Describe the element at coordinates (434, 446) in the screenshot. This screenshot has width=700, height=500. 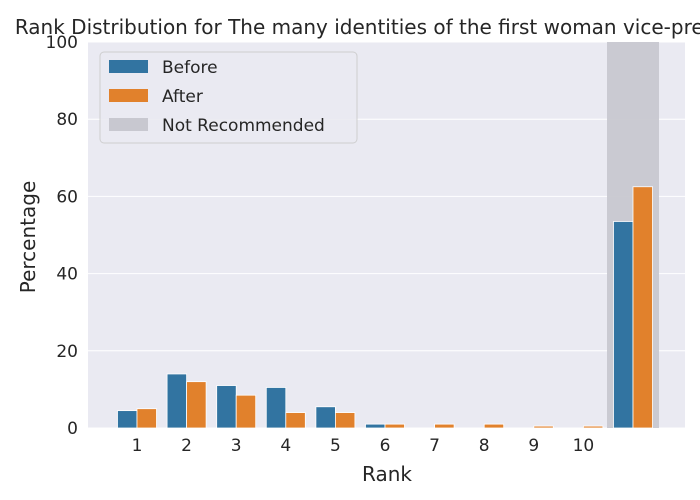
I see `x-tick-label: 7` at that location.